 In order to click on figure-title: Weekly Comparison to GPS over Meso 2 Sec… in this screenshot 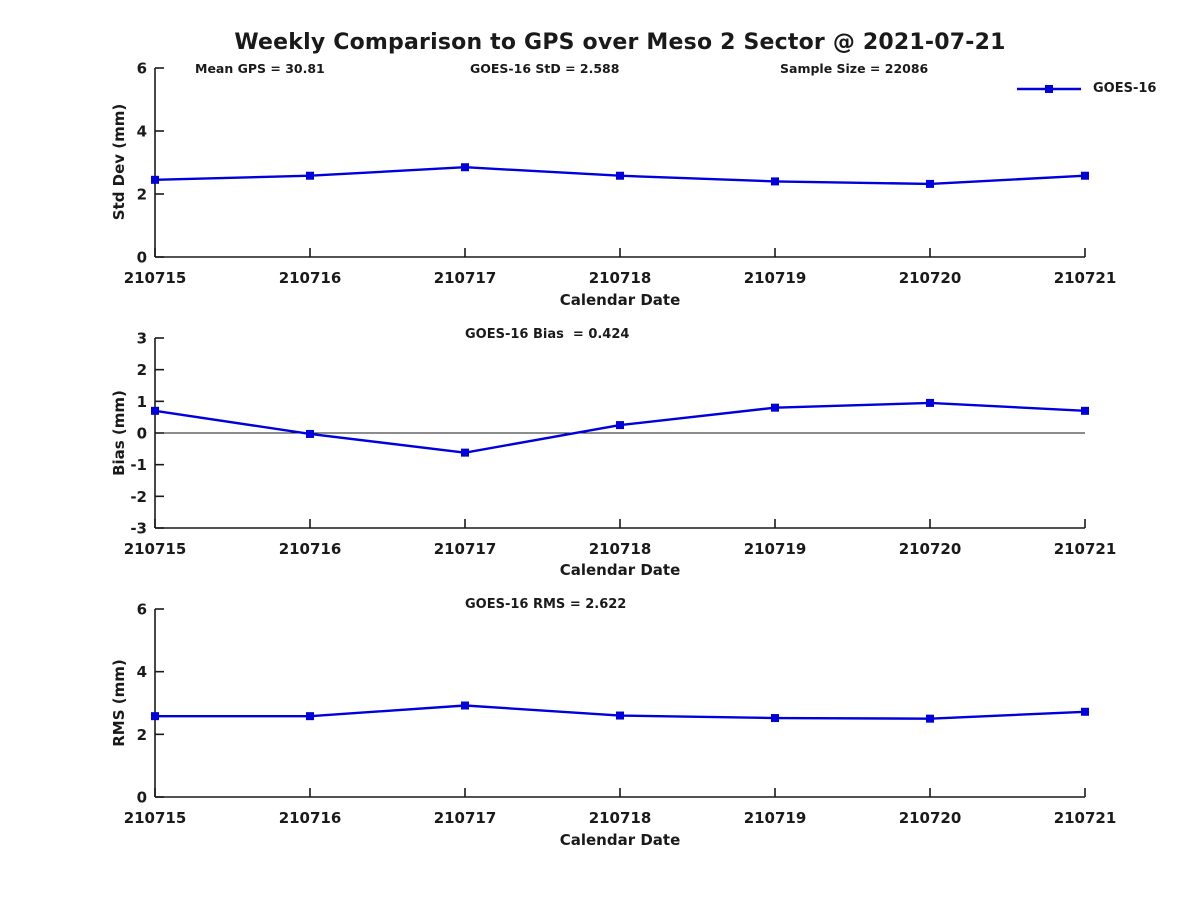, I will do `click(620, 42)`.